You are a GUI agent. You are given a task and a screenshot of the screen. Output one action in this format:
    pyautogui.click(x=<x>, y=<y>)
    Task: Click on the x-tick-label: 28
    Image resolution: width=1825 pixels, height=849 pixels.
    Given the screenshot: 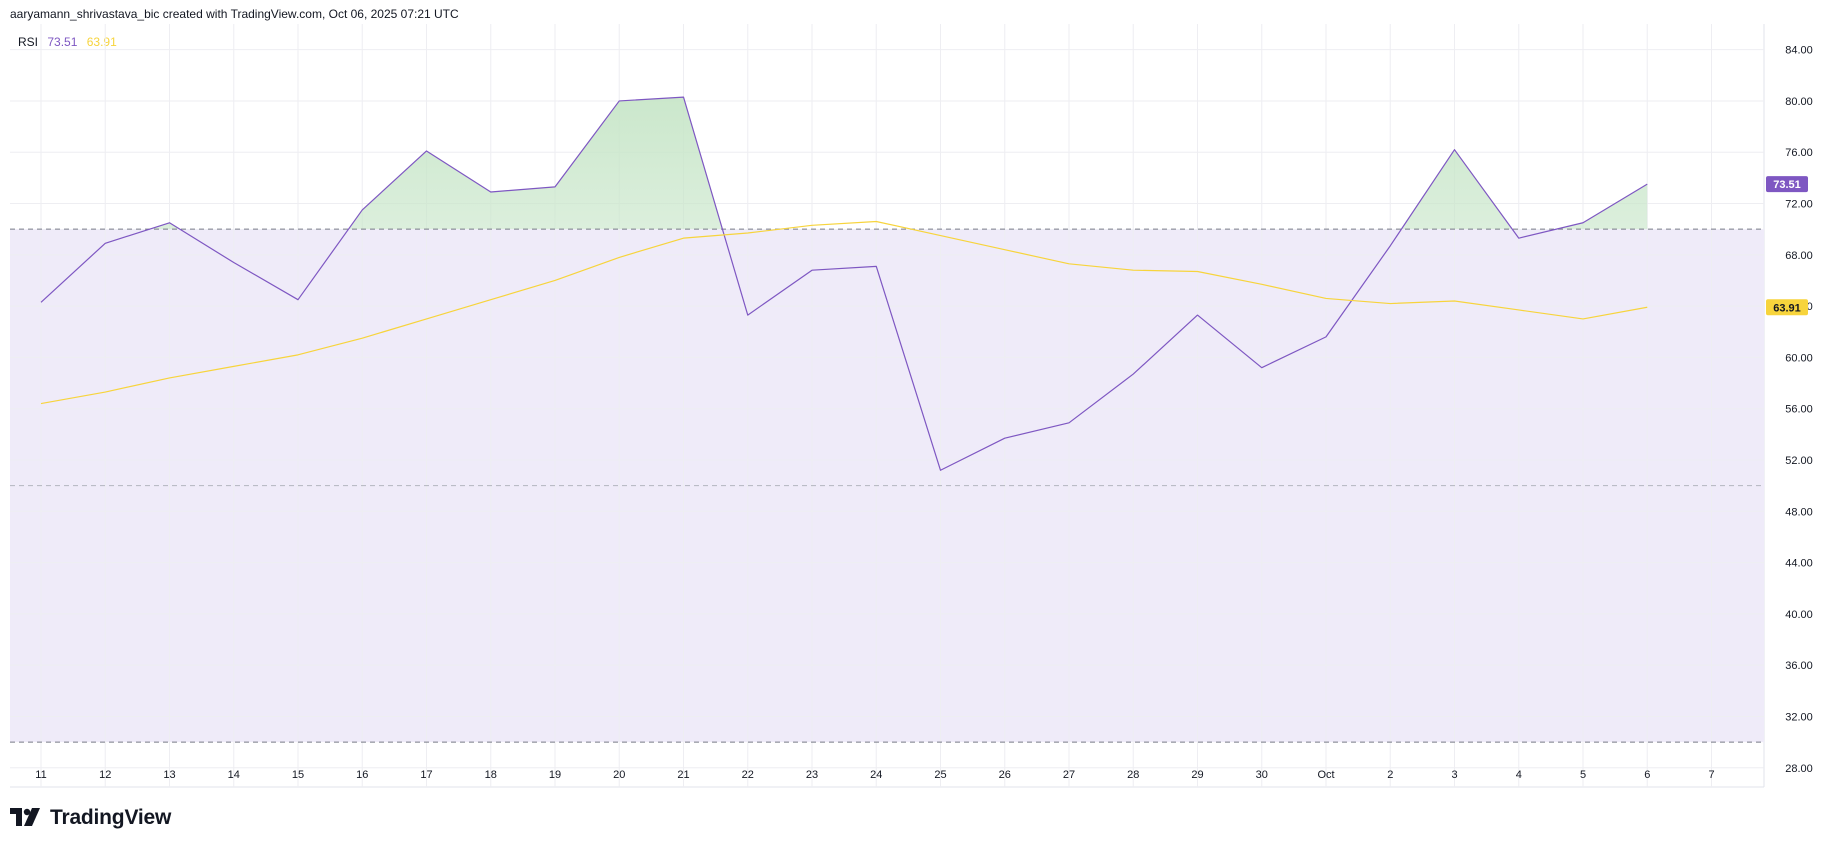 What is the action you would take?
    pyautogui.click(x=1133, y=775)
    